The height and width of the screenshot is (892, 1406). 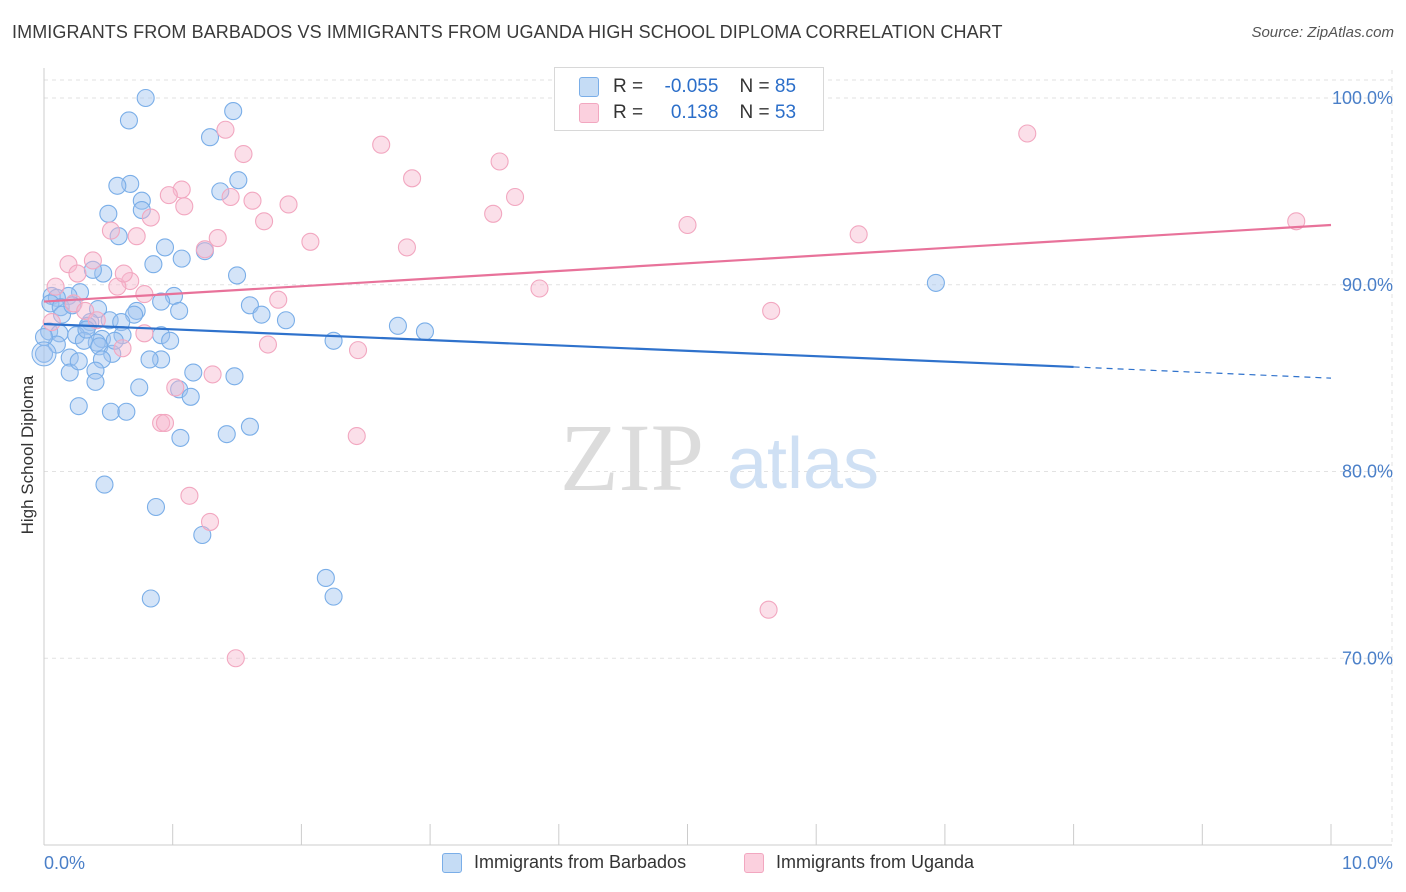 What do you see at coordinates (1322, 32) in the screenshot?
I see `source-label: Source: ZipAtlas.com` at bounding box center [1322, 32].